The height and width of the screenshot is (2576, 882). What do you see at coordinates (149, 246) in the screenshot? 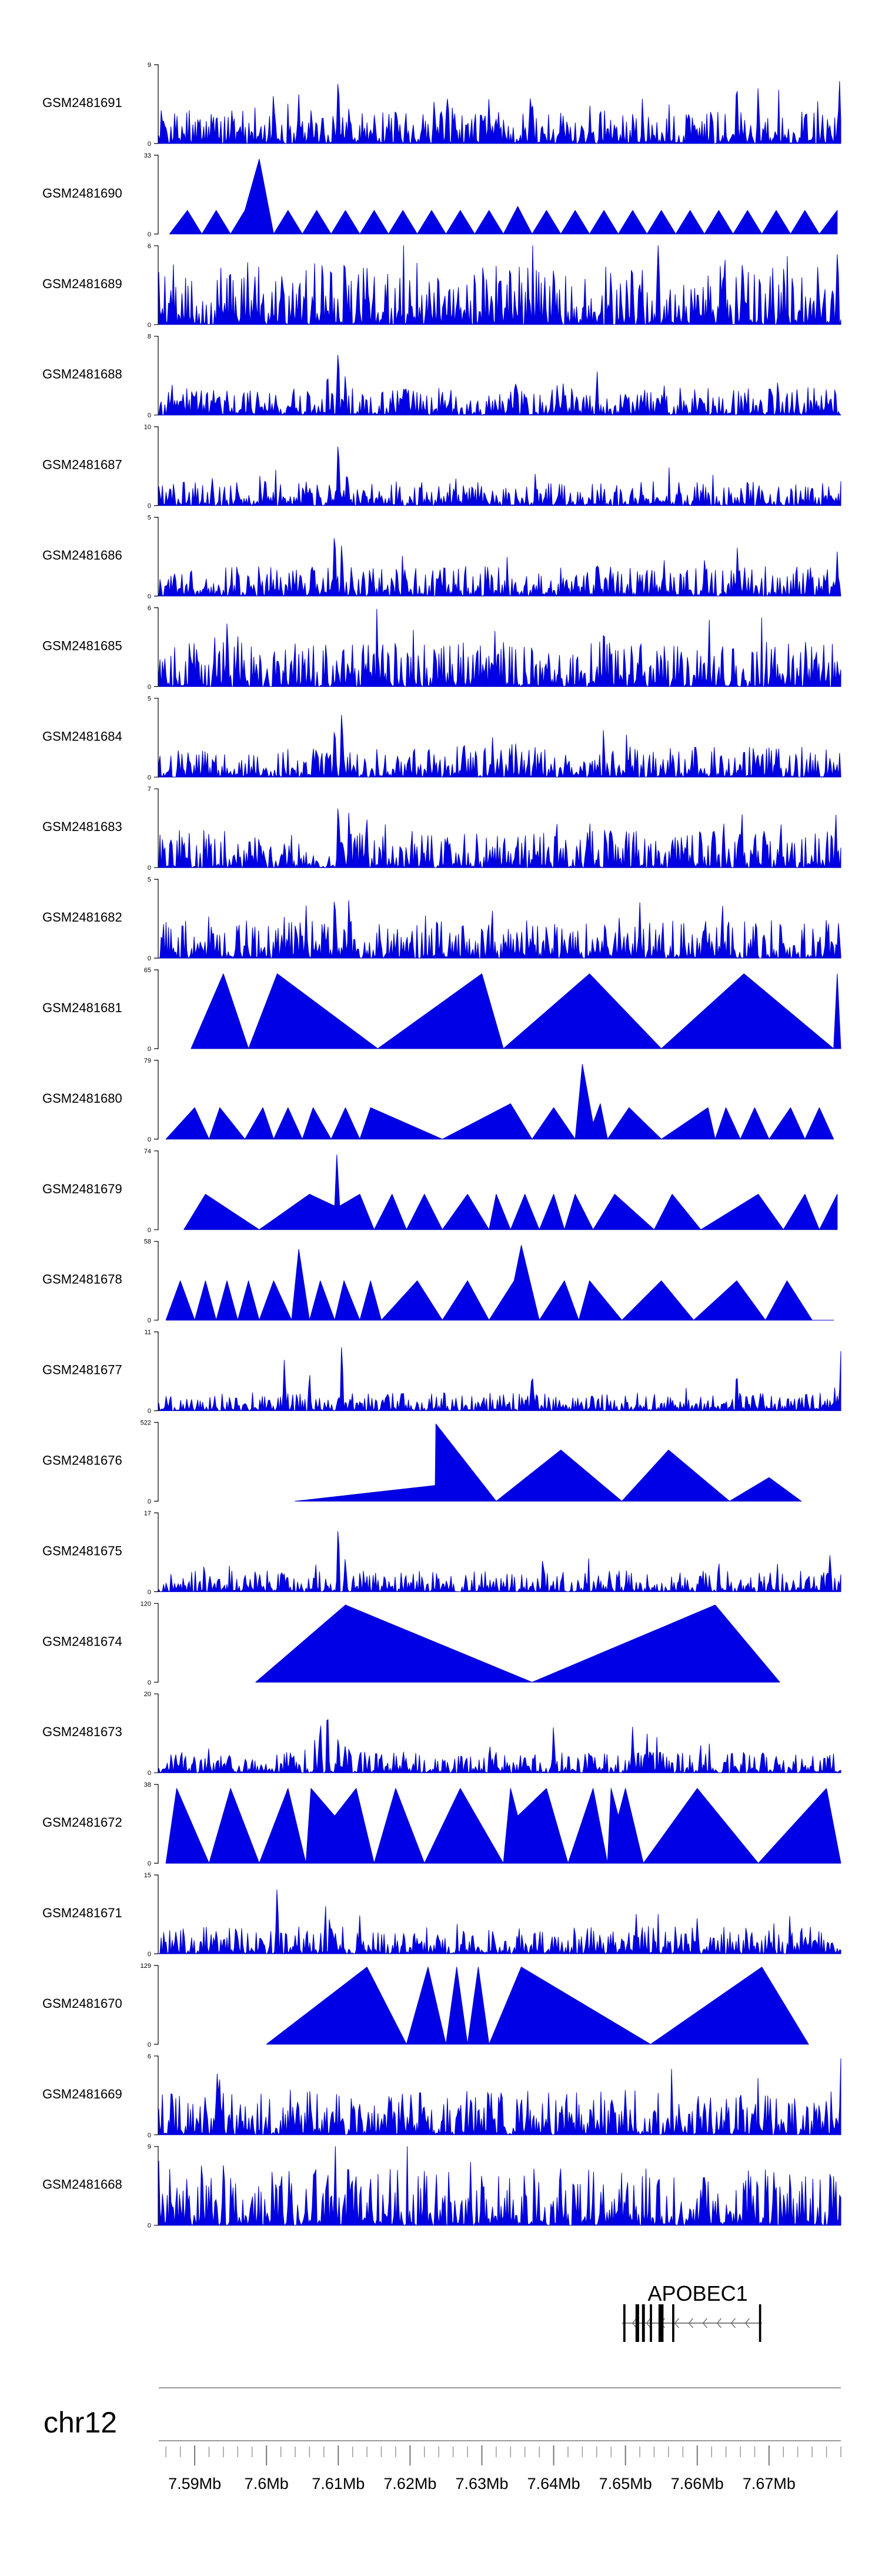
I see `y-max-label: 6` at bounding box center [149, 246].